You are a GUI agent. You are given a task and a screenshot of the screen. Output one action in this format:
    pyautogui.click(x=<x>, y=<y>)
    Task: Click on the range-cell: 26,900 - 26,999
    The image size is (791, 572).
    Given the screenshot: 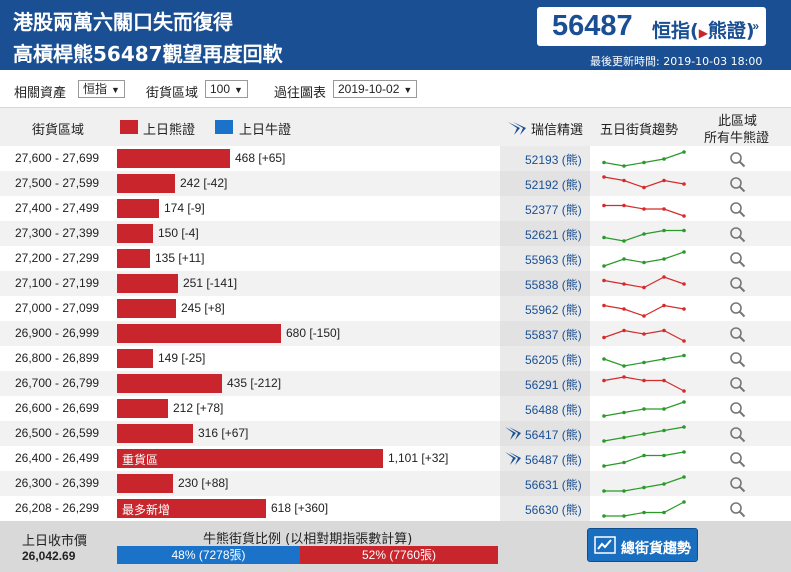 What is the action you would take?
    pyautogui.click(x=57, y=333)
    